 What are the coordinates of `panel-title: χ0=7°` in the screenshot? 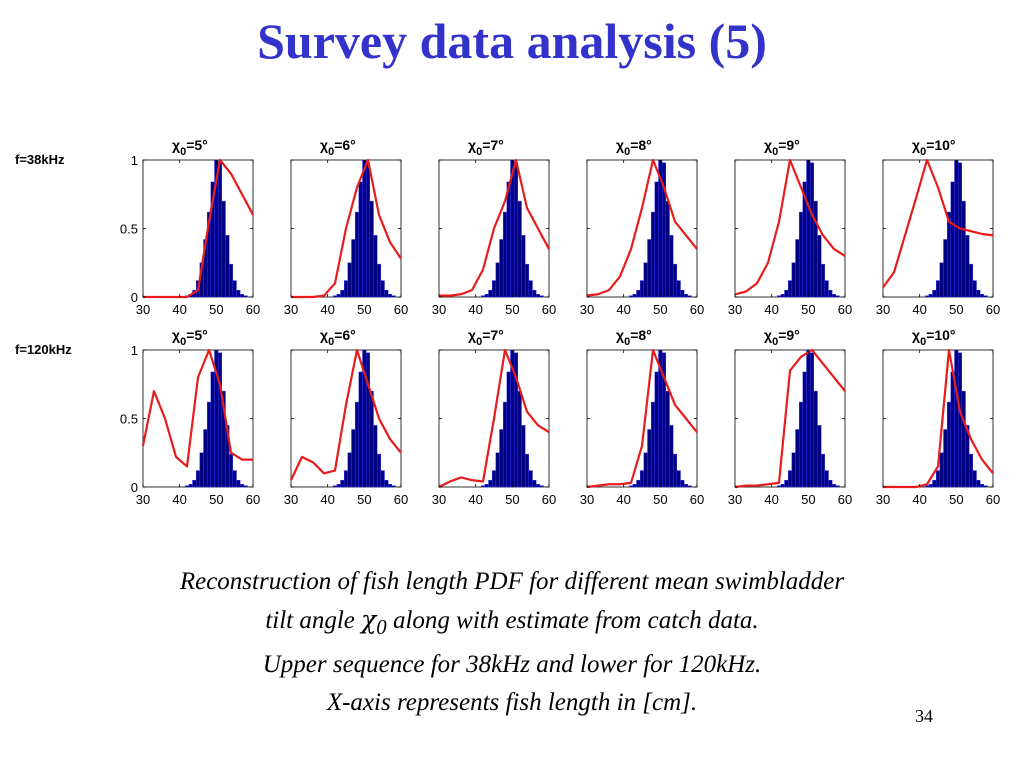 It's located at (486, 147).